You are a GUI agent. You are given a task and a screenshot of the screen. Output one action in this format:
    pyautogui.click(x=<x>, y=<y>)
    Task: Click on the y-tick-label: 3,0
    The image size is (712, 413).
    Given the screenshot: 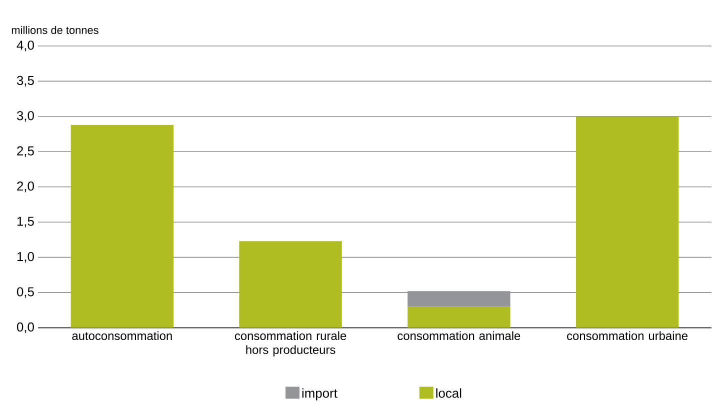 What is the action you would take?
    pyautogui.click(x=25, y=116)
    